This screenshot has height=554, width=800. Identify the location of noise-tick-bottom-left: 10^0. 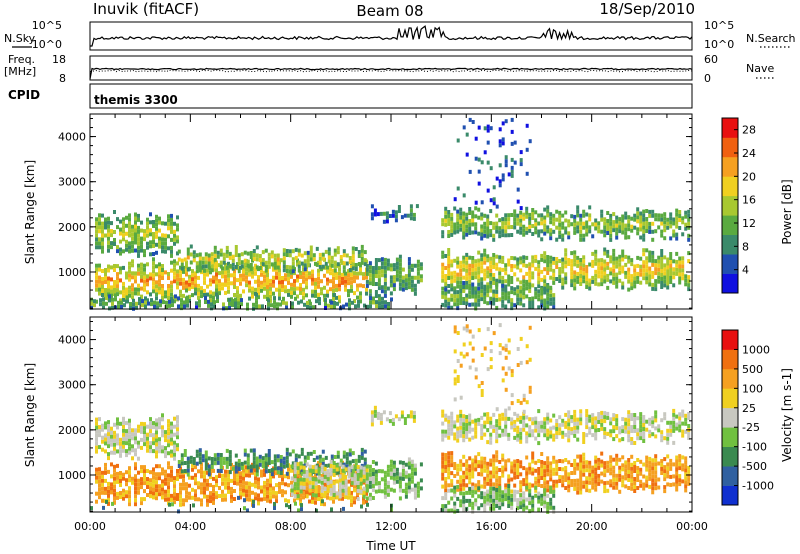
(47, 44).